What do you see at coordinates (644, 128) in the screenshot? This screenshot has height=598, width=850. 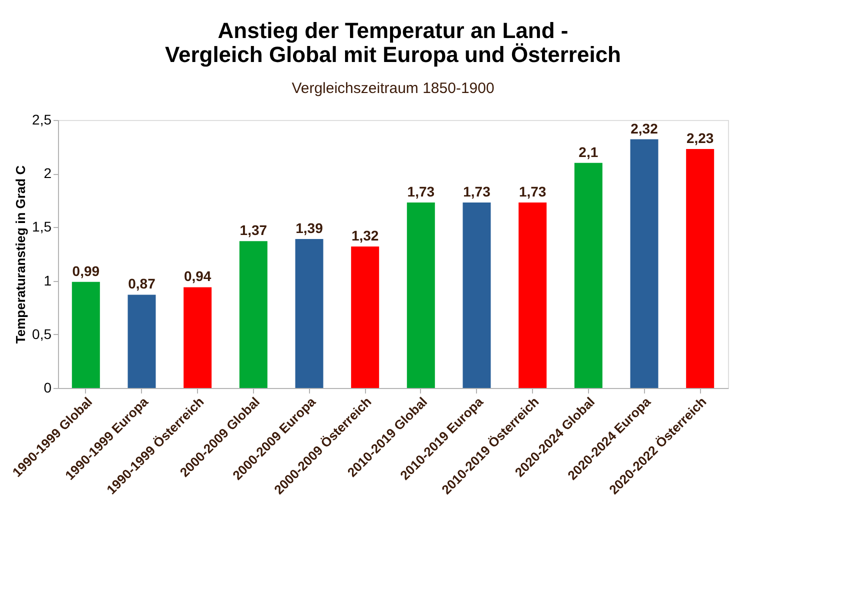 I see `data-label: 2,32` at bounding box center [644, 128].